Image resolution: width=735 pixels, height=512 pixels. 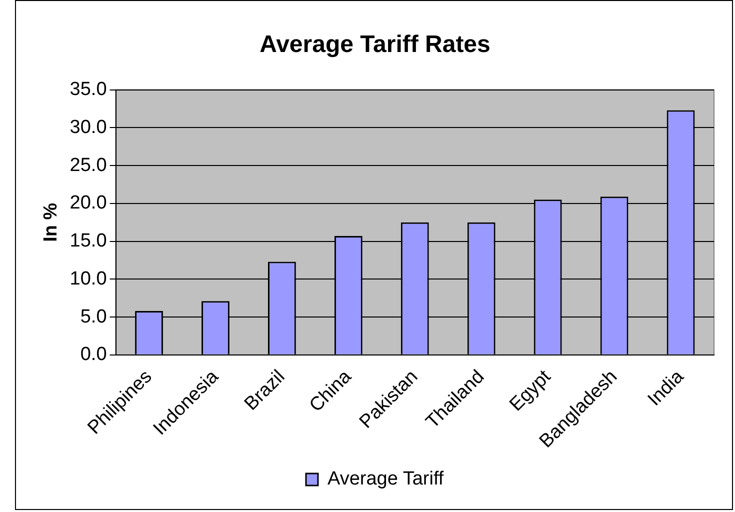 What do you see at coordinates (93, 317) in the screenshot?
I see `y-tick-label: 5.0` at bounding box center [93, 317].